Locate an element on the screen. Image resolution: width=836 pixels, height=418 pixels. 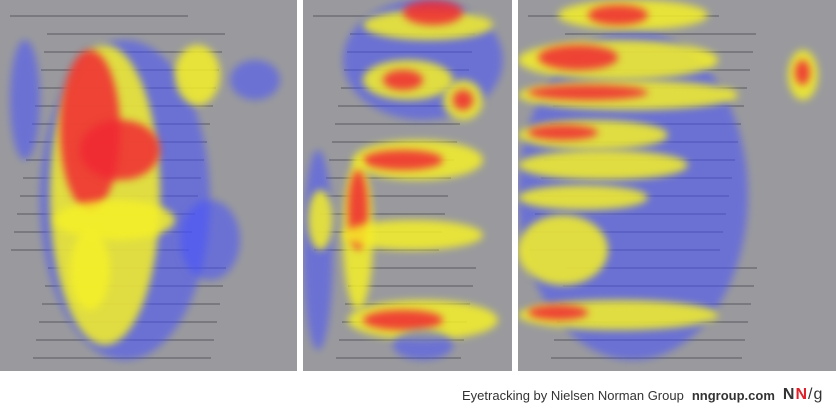
caption-text: Eyetracking by Nielsen Norman Group is located at coordinates (573, 395).